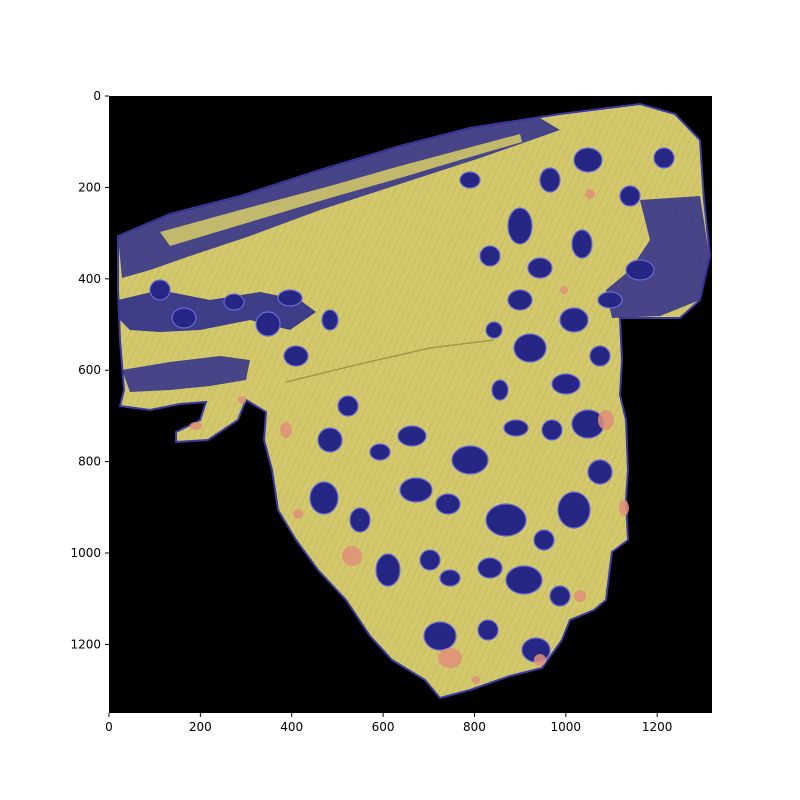 The height and width of the screenshot is (800, 800). I want to click on left-lower-band, so click(186, 374).